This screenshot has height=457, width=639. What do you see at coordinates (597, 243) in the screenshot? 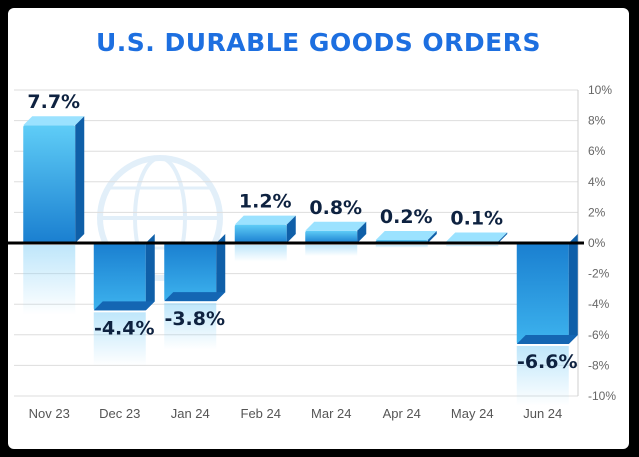
I see `y-tick-label: 0%` at bounding box center [597, 243].